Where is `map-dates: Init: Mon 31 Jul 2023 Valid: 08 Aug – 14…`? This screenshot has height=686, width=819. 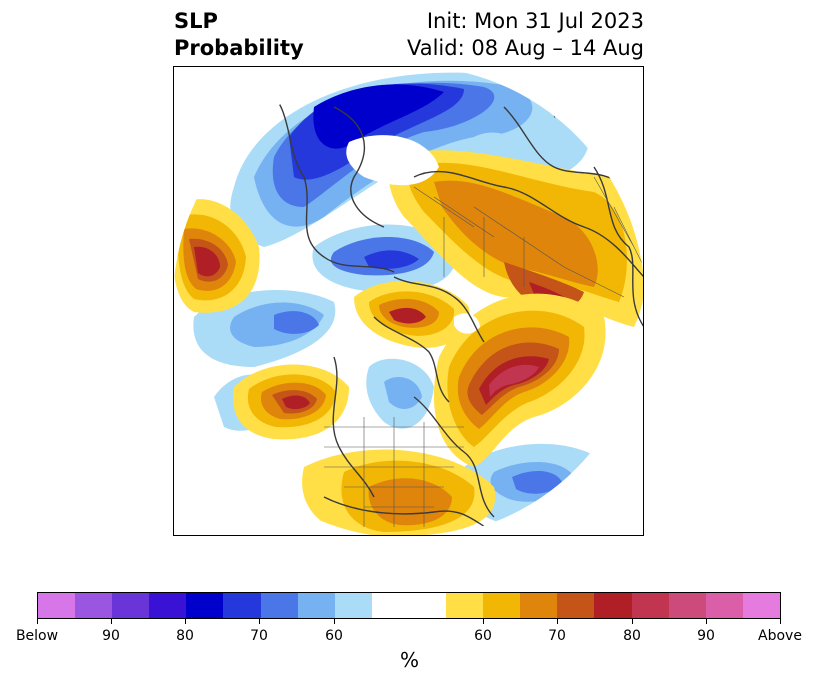
map-dates: Init: Mon 31 Jul 2023 Valid: 08 Aug – 14… is located at coordinates (525, 35).